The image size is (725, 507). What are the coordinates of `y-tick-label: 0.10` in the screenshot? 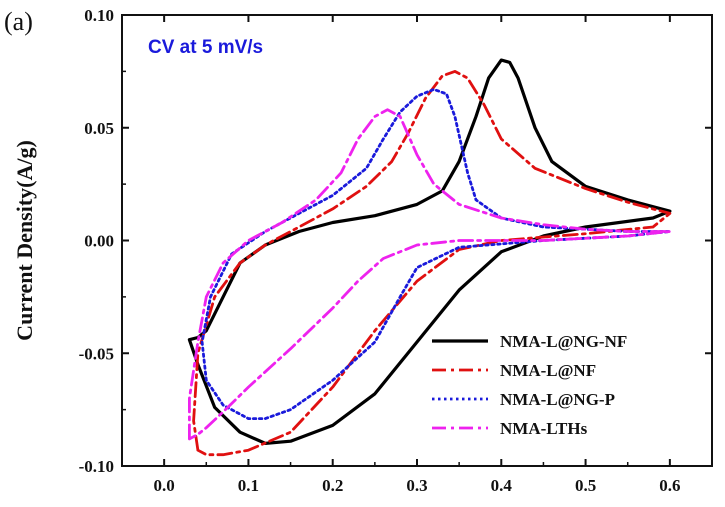 It's located at (99, 15).